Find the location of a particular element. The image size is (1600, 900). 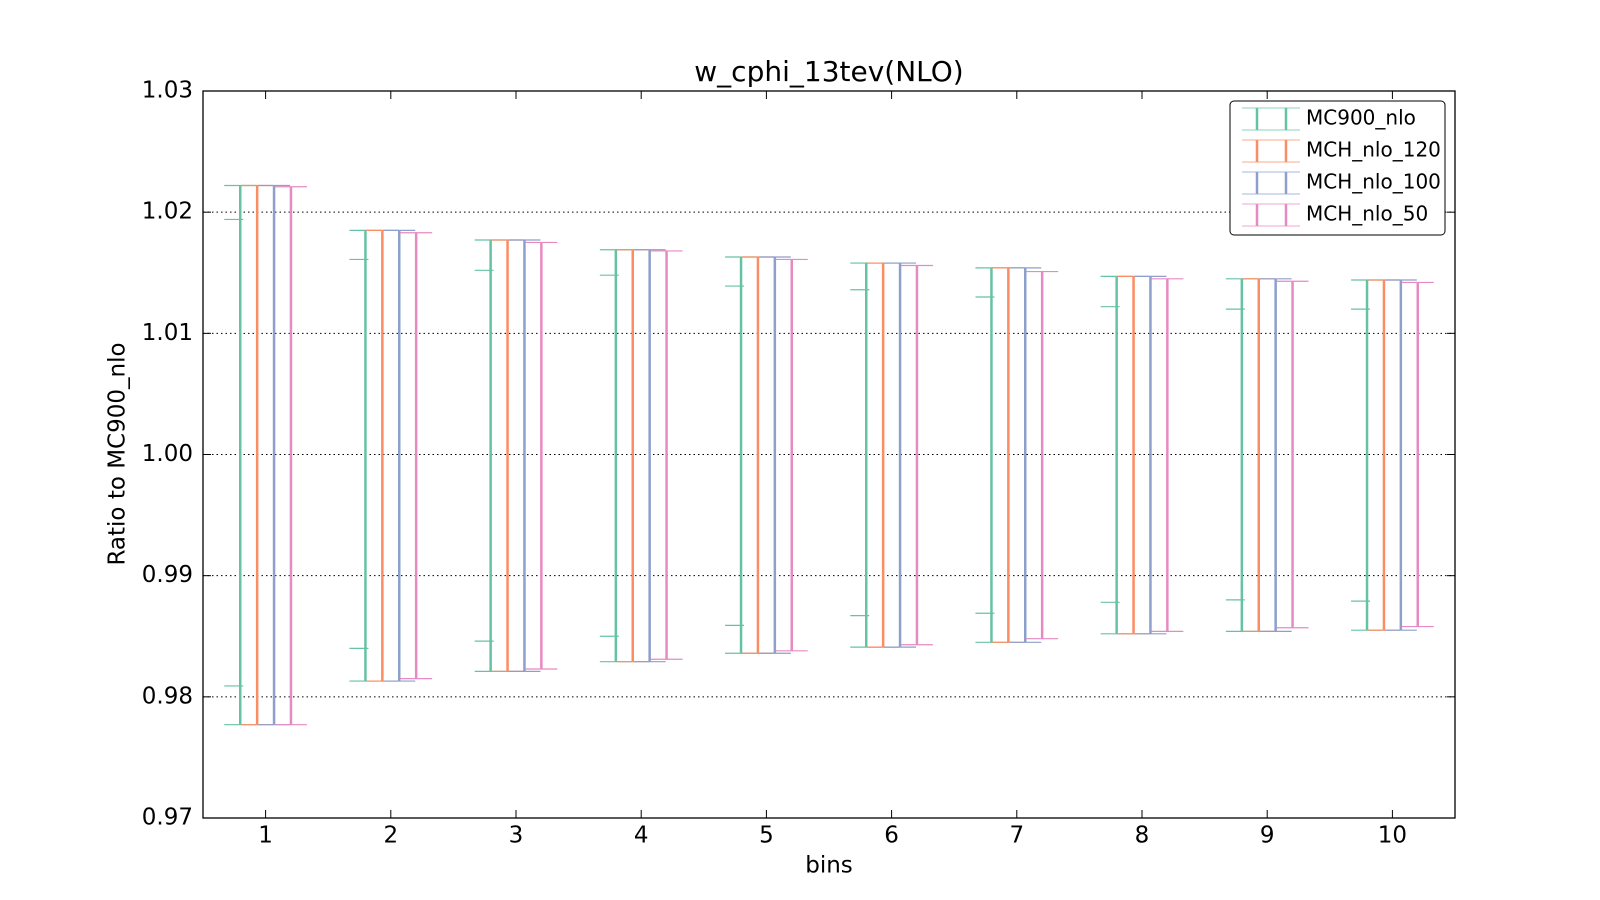

x-tick-label: 7 is located at coordinates (1016, 836).